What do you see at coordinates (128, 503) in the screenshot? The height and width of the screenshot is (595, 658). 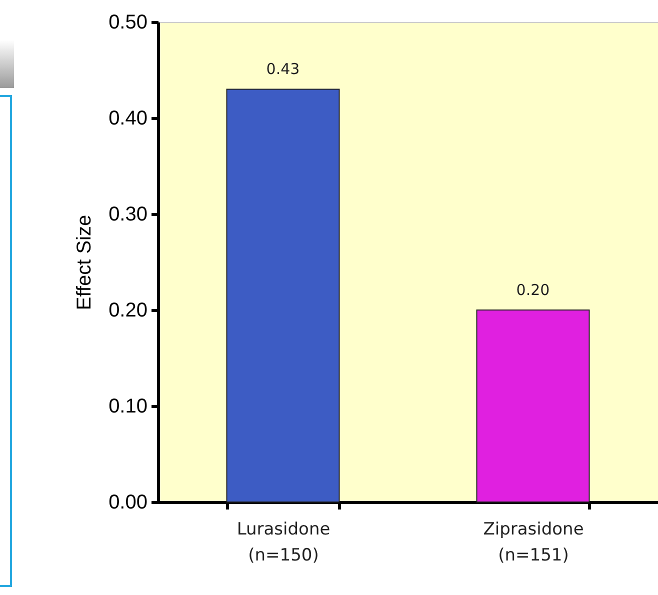 I see `y-tick-label: 0.00` at bounding box center [128, 503].